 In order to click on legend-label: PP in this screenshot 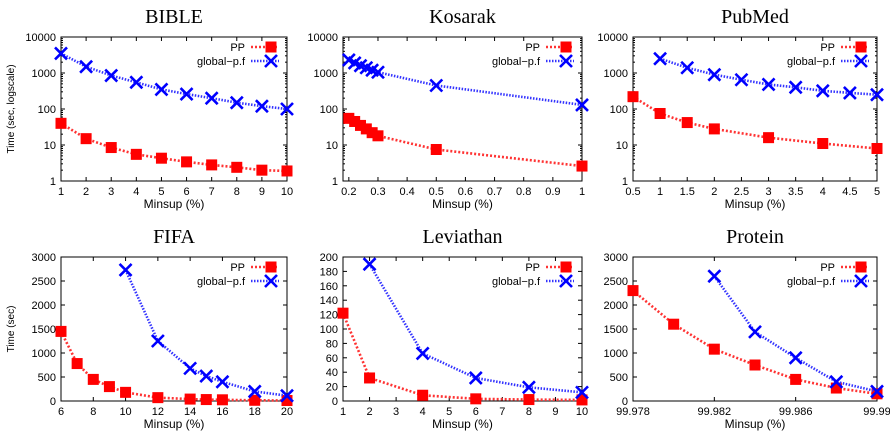, I will do `click(237, 268)`.